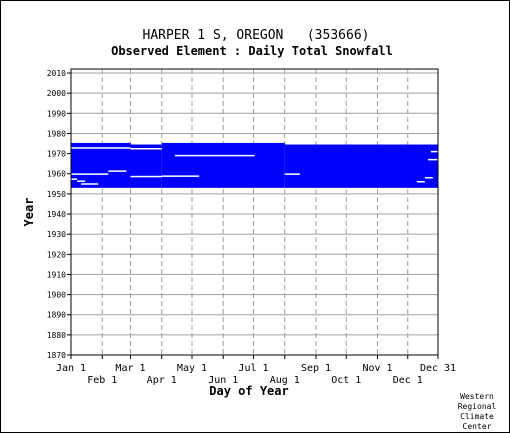  What do you see at coordinates (56, 295) in the screenshot?
I see `y-tick-label: 1900` at bounding box center [56, 295].